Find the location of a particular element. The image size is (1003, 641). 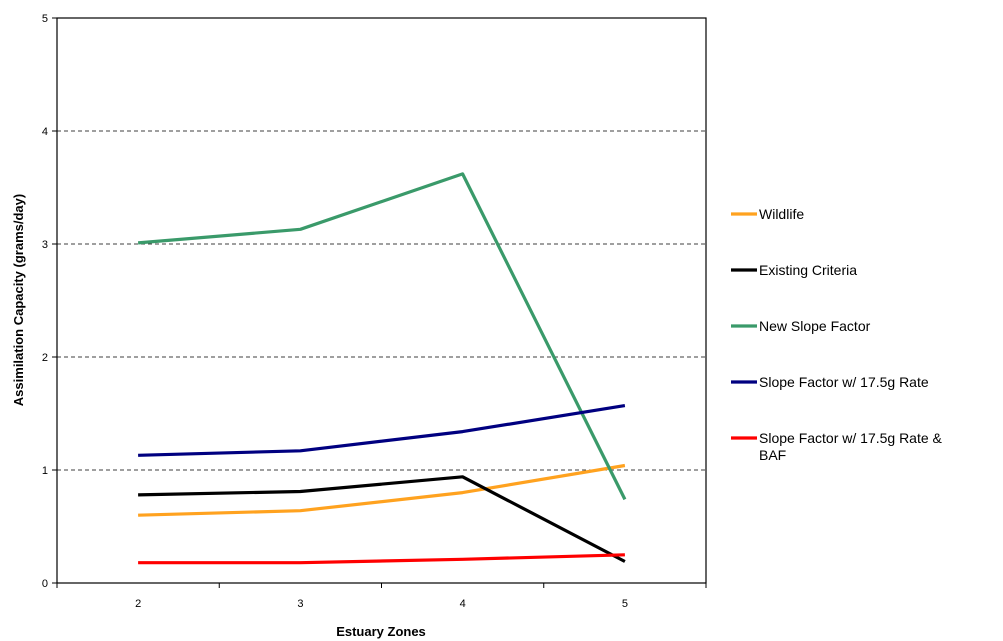

x-axis-title: Estuary Zones is located at coordinates (381, 631).